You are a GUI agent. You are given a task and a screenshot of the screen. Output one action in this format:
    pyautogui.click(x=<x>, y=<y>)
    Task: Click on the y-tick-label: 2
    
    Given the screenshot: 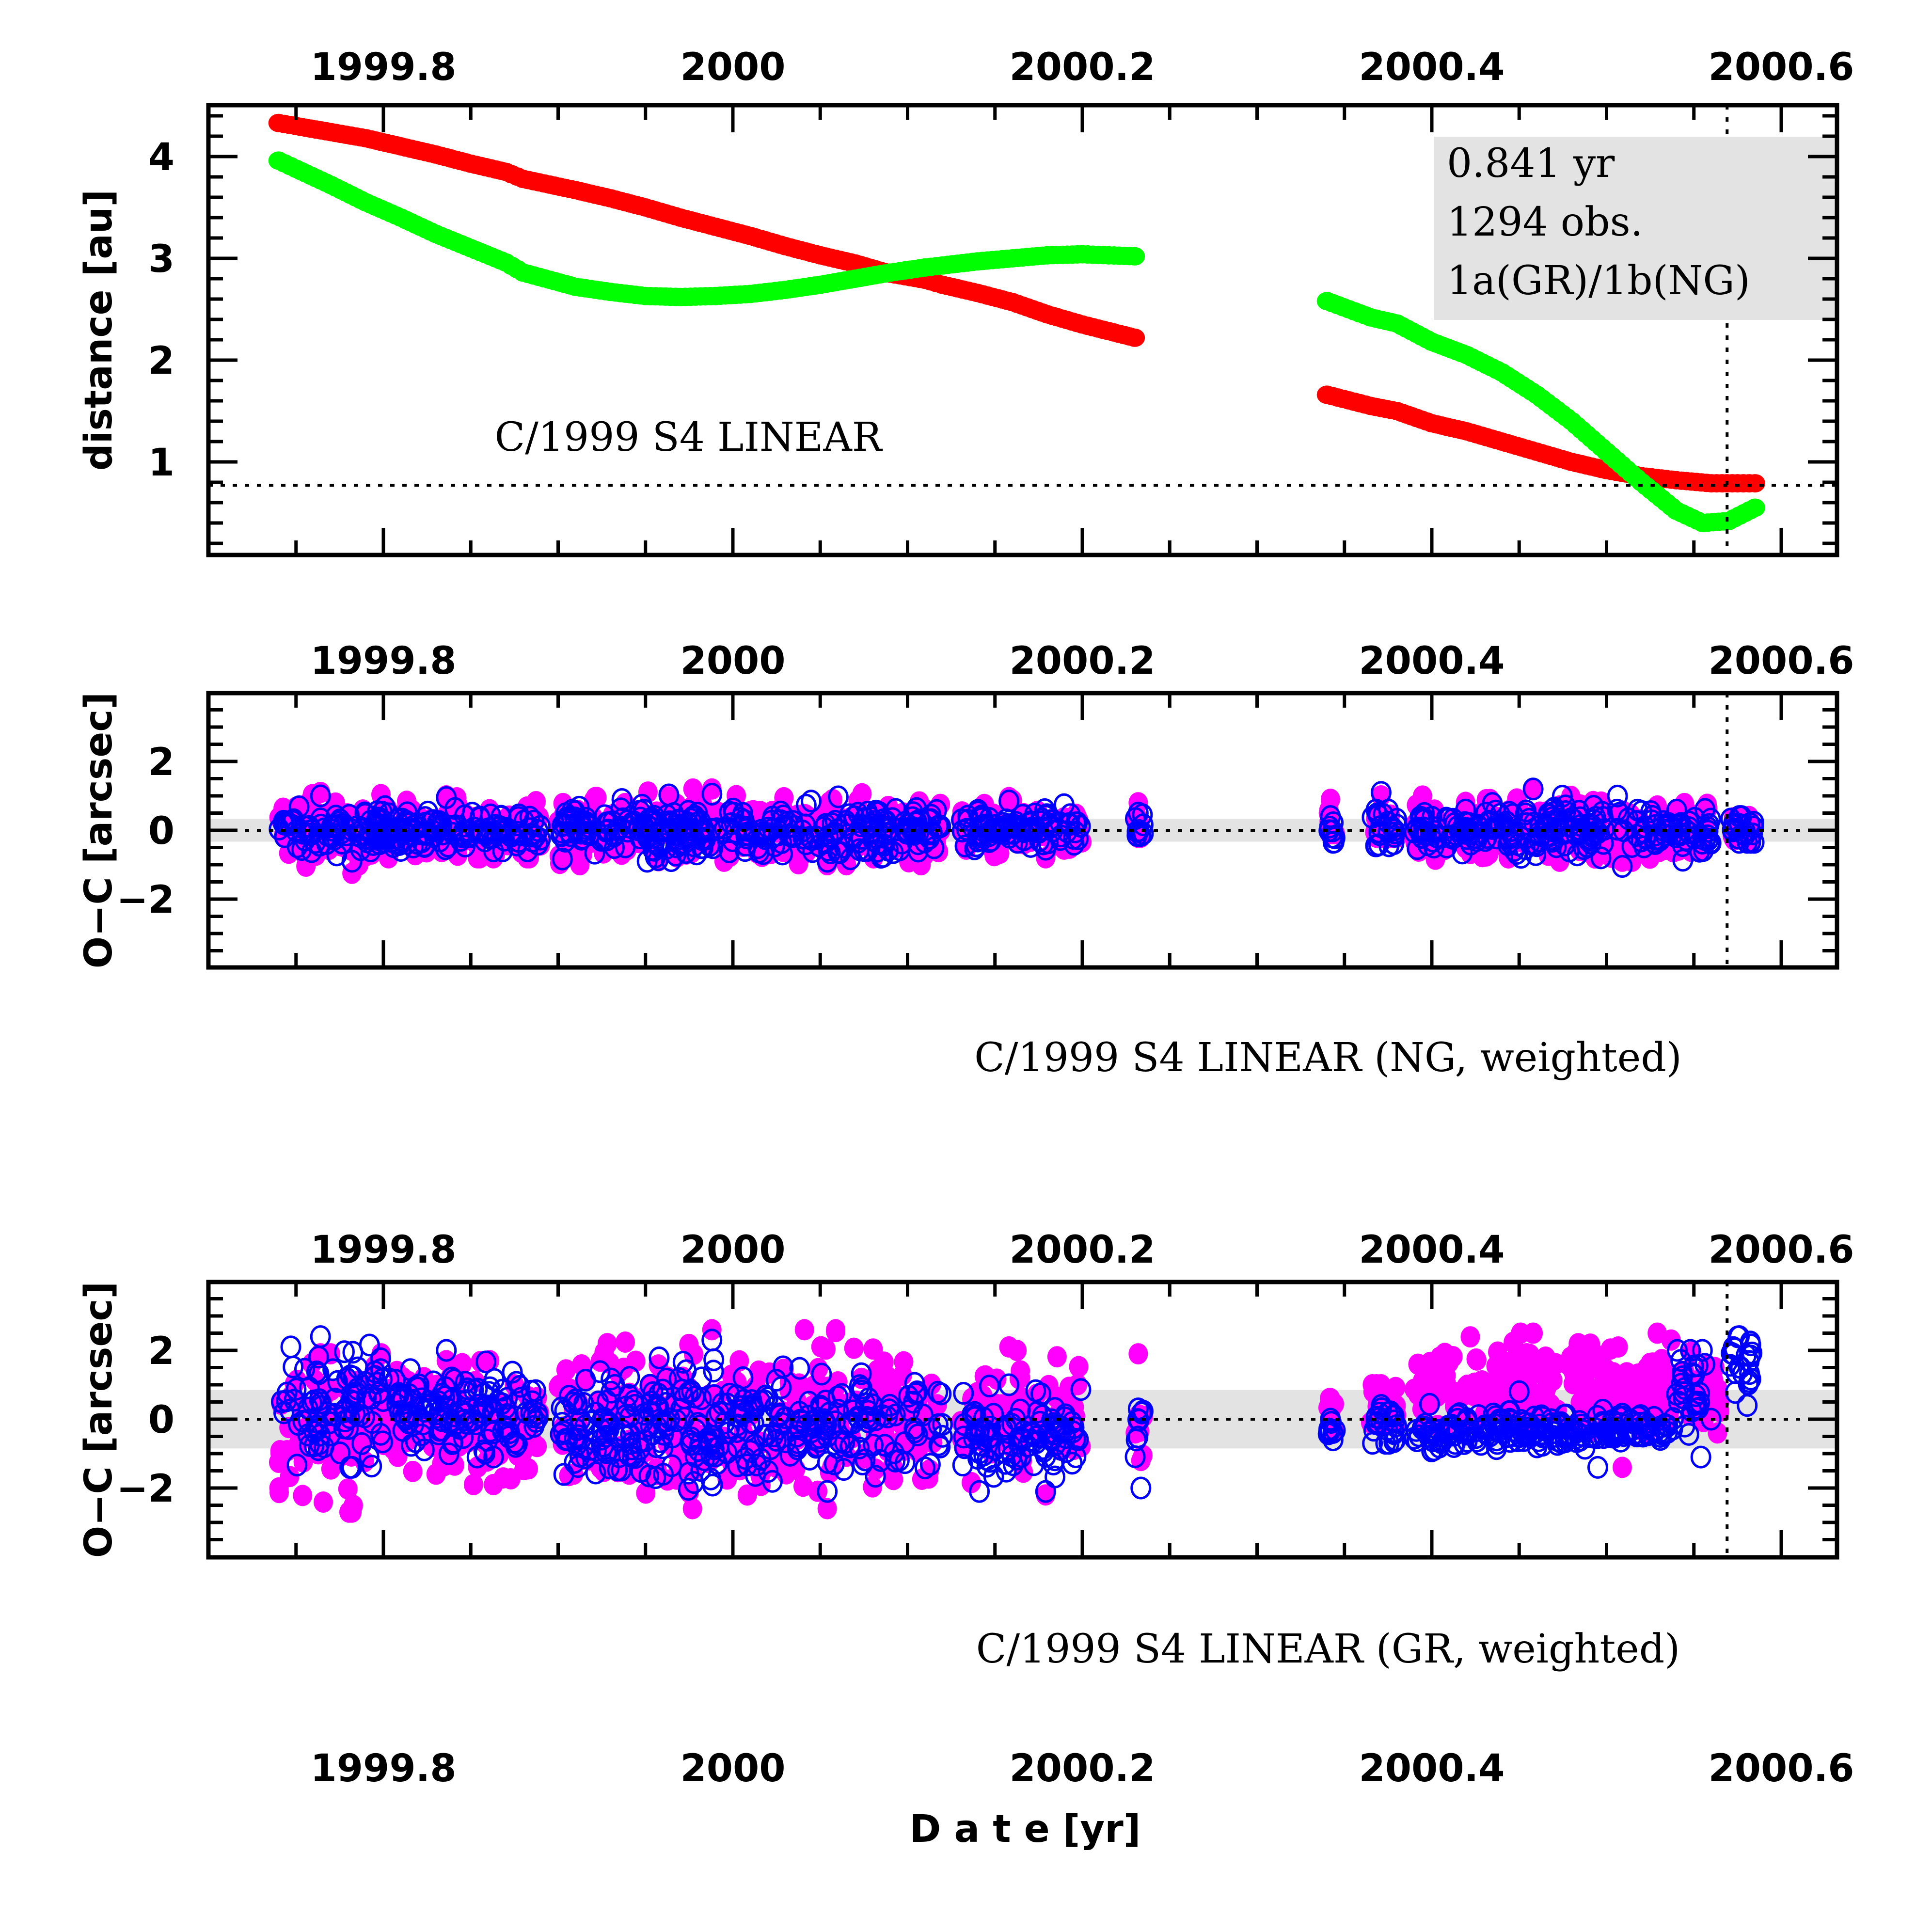 What is the action you would take?
    pyautogui.click(x=161, y=1351)
    